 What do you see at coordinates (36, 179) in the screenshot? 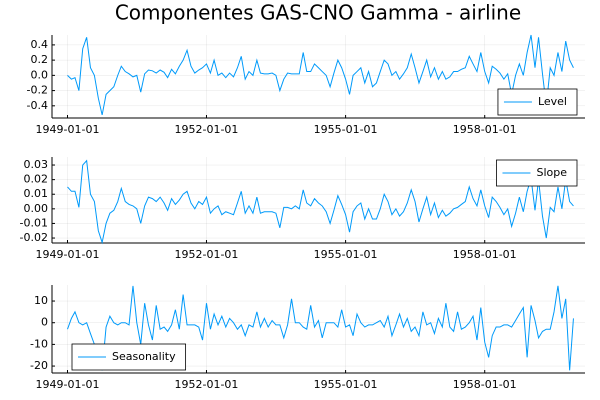
I see `y-tick-label: 0.02` at bounding box center [36, 179].